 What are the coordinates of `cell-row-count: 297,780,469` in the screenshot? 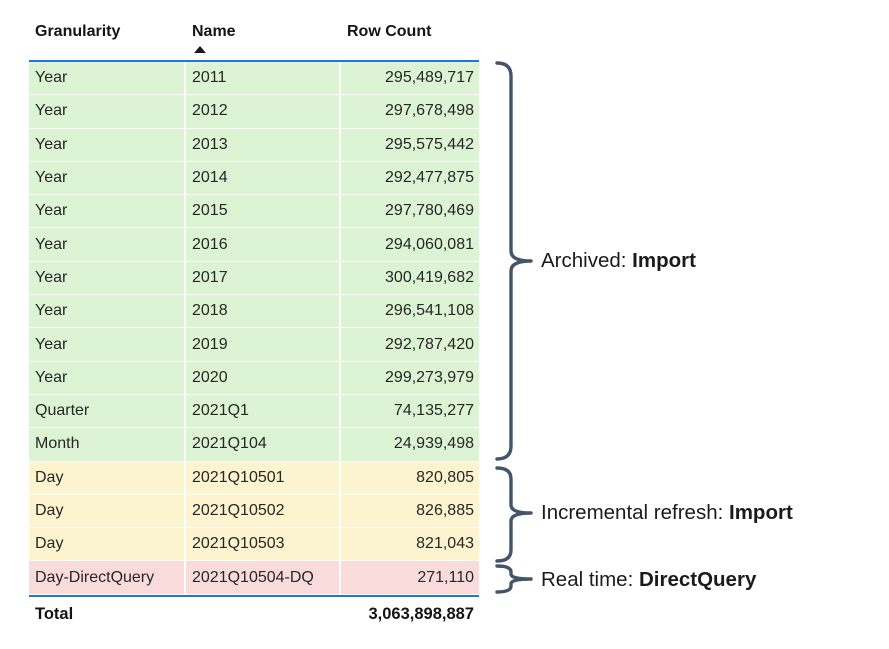 It's located at (410, 212).